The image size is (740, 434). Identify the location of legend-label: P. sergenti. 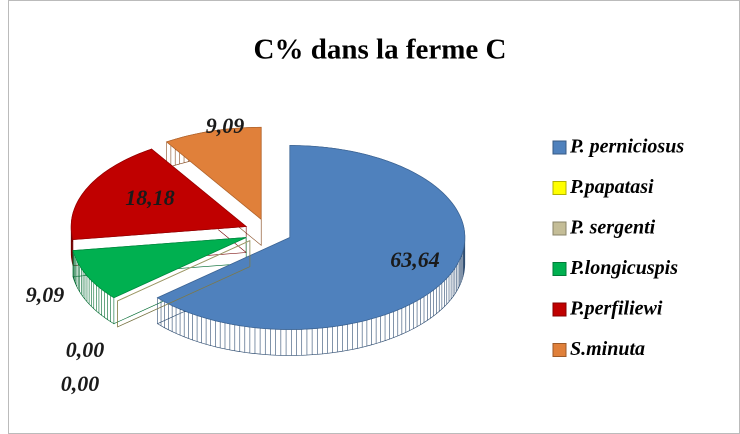
(612, 228).